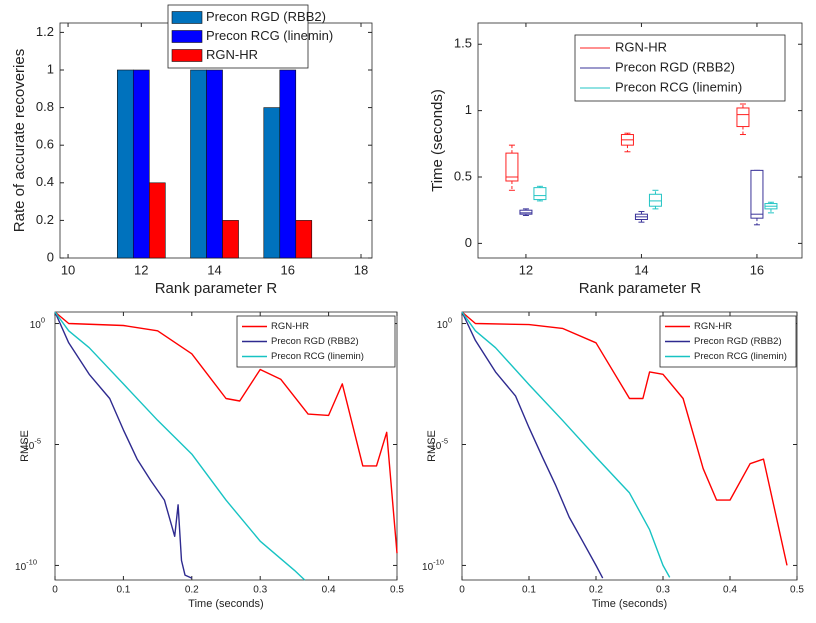  Describe the element at coordinates (19, 140) in the screenshot. I see `y-axis-label: Rate of accurate recoveries` at that location.